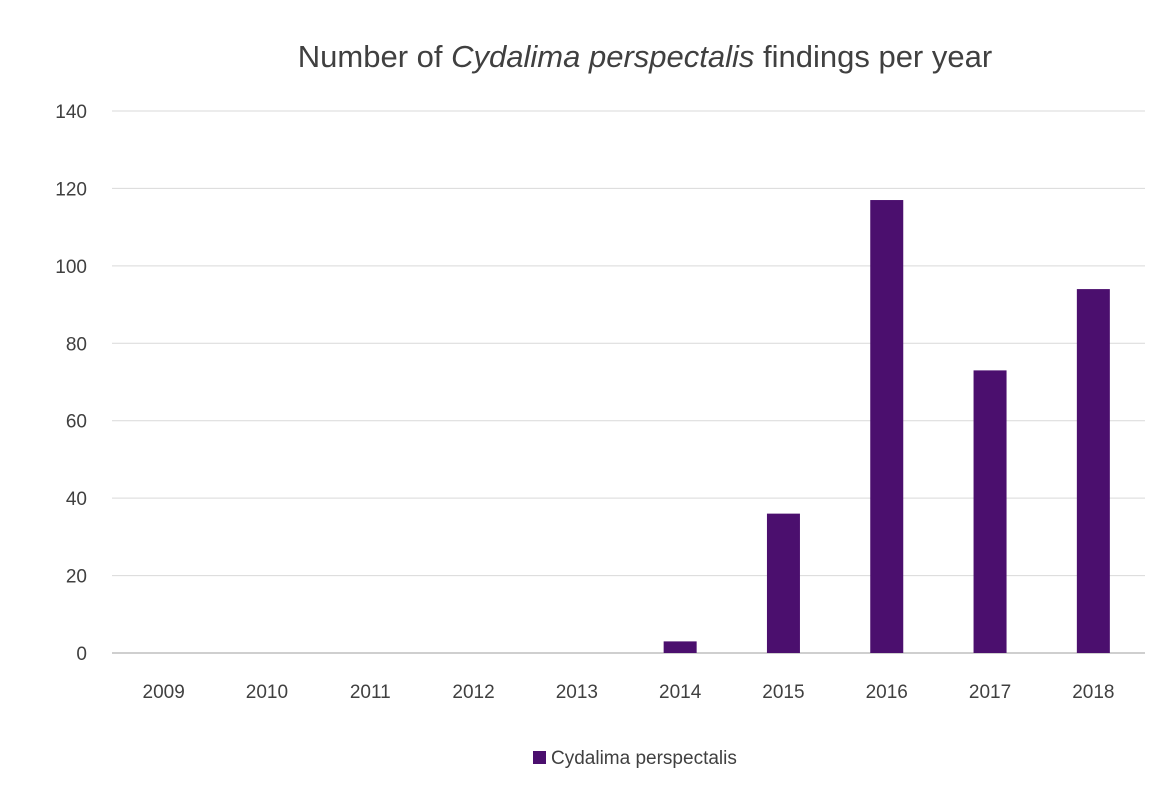 The height and width of the screenshot is (795, 1170). Describe the element at coordinates (76, 344) in the screenshot. I see `y-tick-label: 80` at that location.